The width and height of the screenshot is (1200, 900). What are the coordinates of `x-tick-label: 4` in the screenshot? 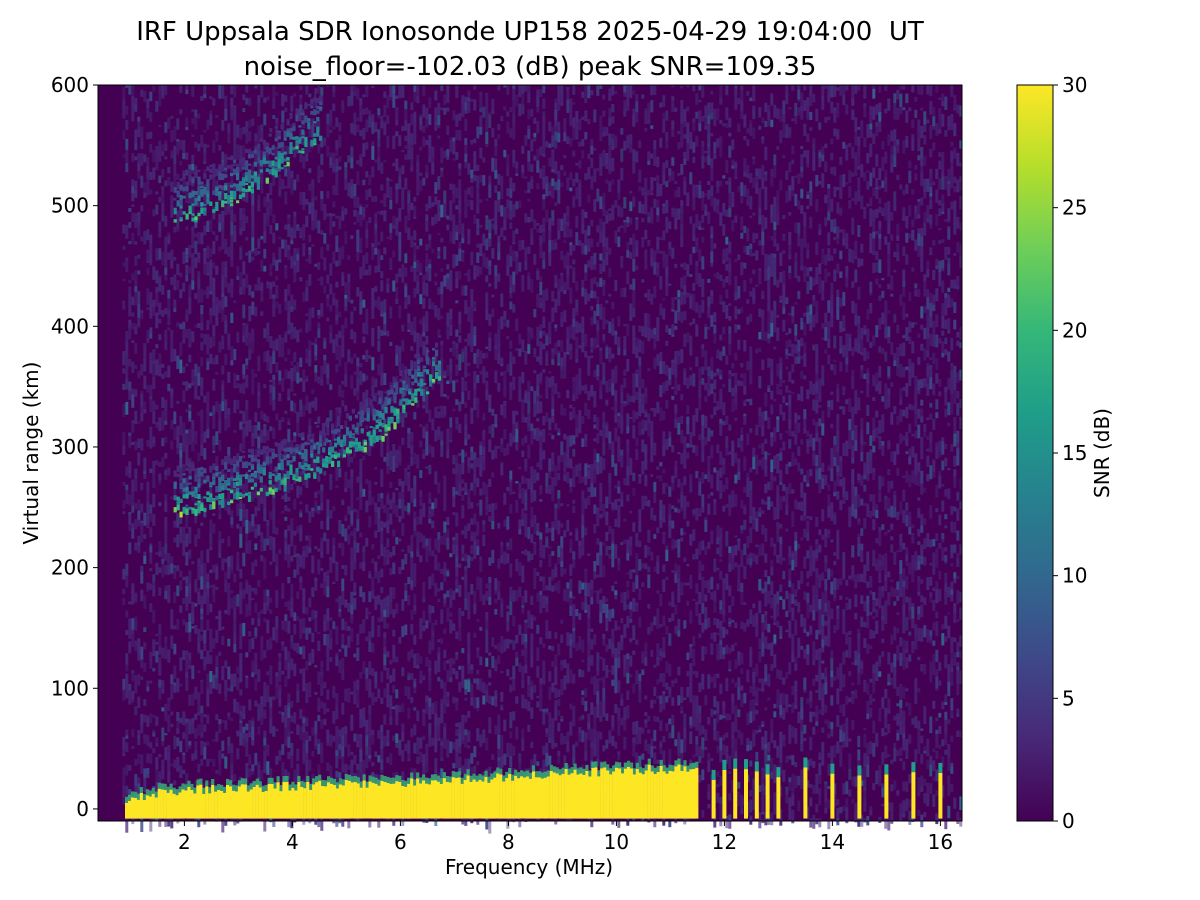 It's located at (292, 842).